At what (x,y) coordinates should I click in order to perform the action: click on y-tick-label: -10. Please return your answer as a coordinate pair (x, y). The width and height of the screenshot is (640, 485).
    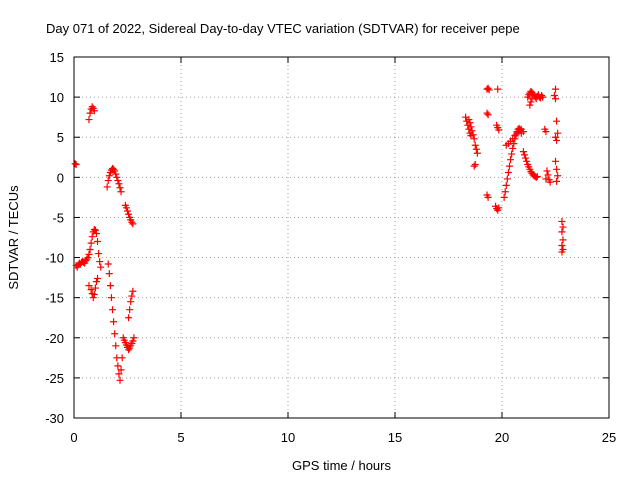
    Looking at the image, I should click on (54, 258).